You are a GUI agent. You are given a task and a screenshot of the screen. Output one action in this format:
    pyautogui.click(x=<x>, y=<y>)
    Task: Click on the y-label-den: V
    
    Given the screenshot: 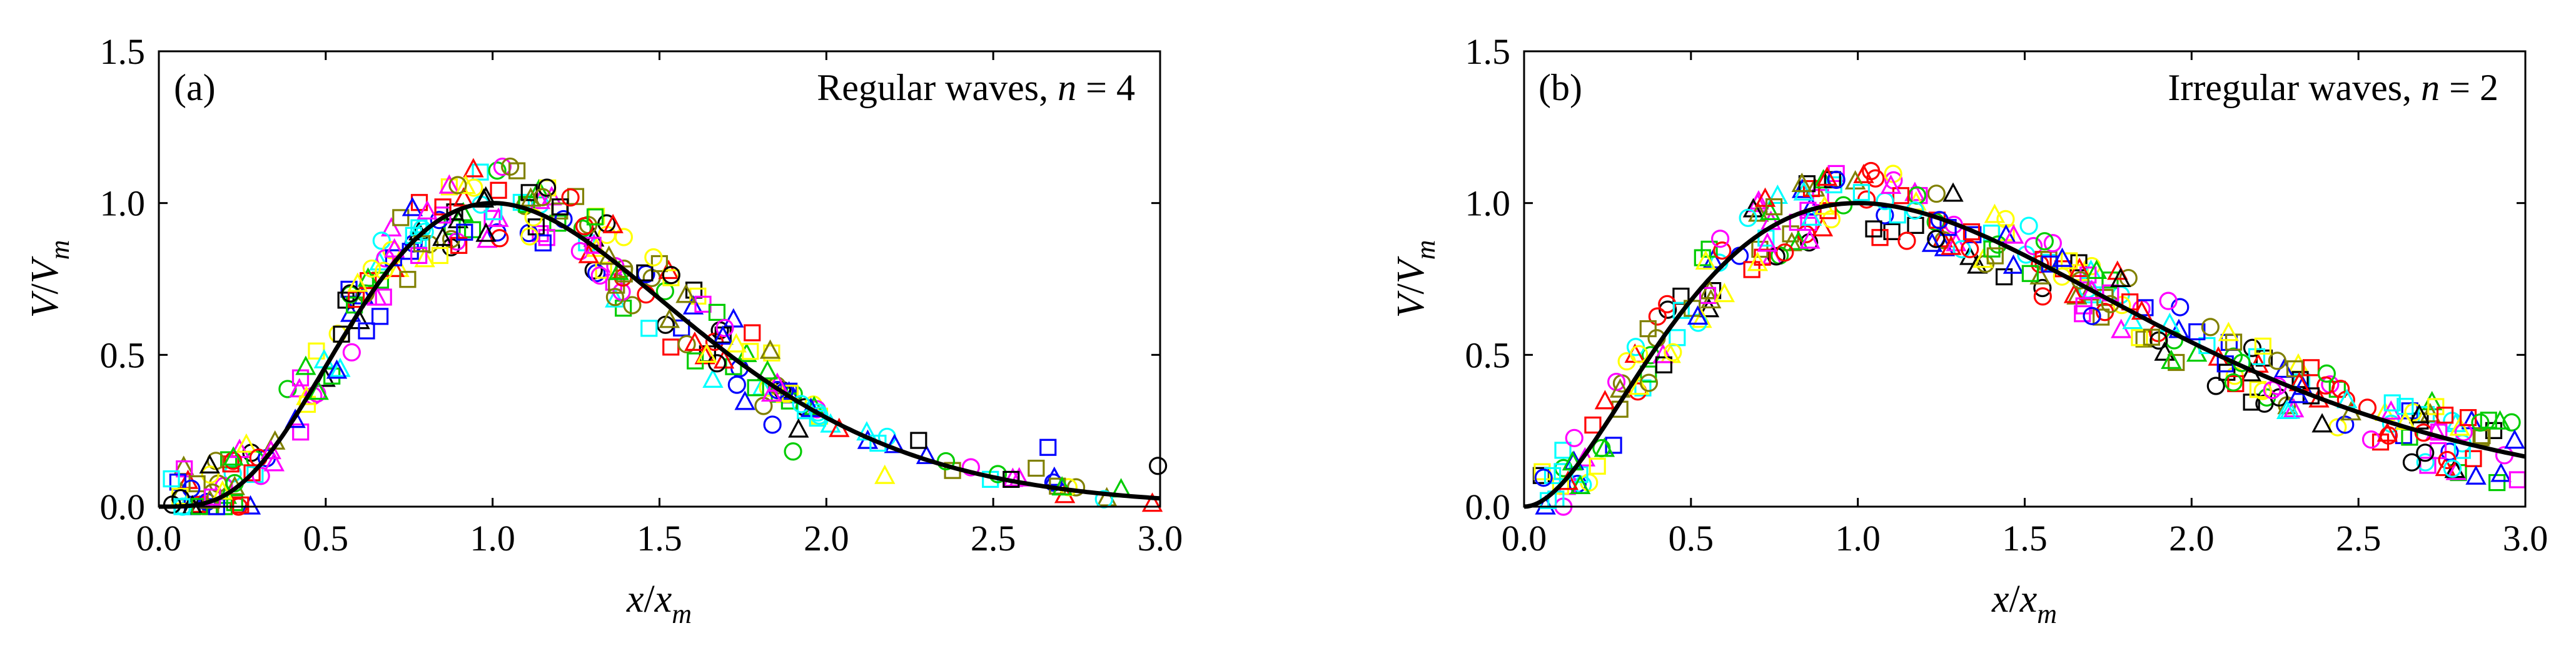 What is the action you would take?
    pyautogui.click(x=1411, y=269)
    